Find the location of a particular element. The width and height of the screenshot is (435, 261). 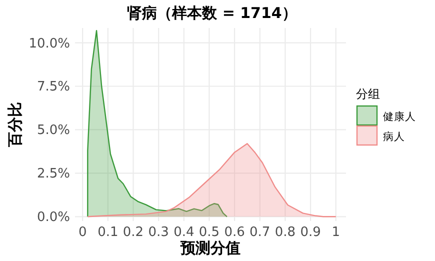

y-tick-label: 7.5% is located at coordinates (53, 87).